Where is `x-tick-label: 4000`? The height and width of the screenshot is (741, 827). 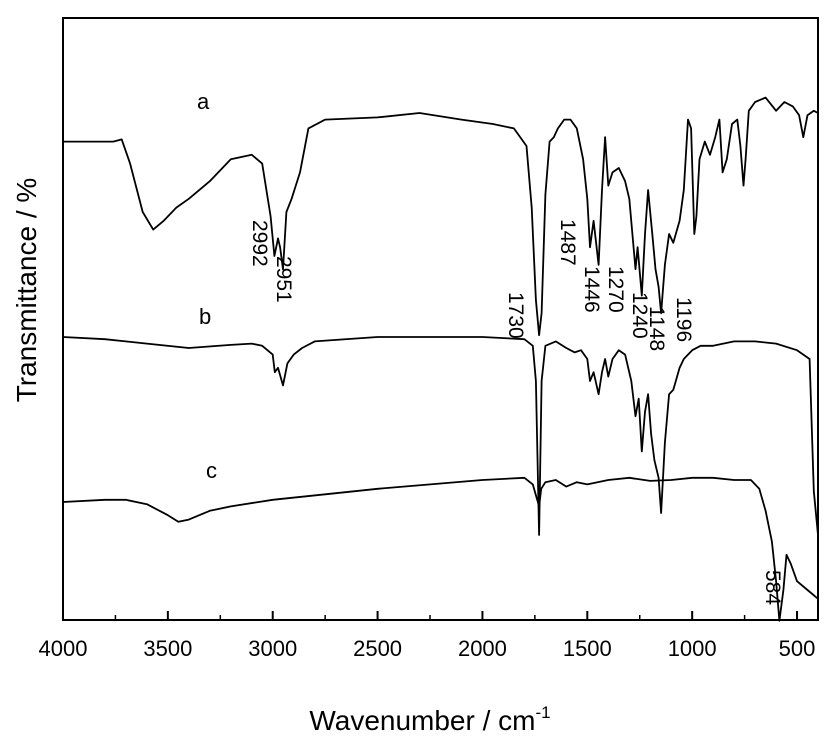 x-tick-label: 4000 is located at coordinates (63, 648).